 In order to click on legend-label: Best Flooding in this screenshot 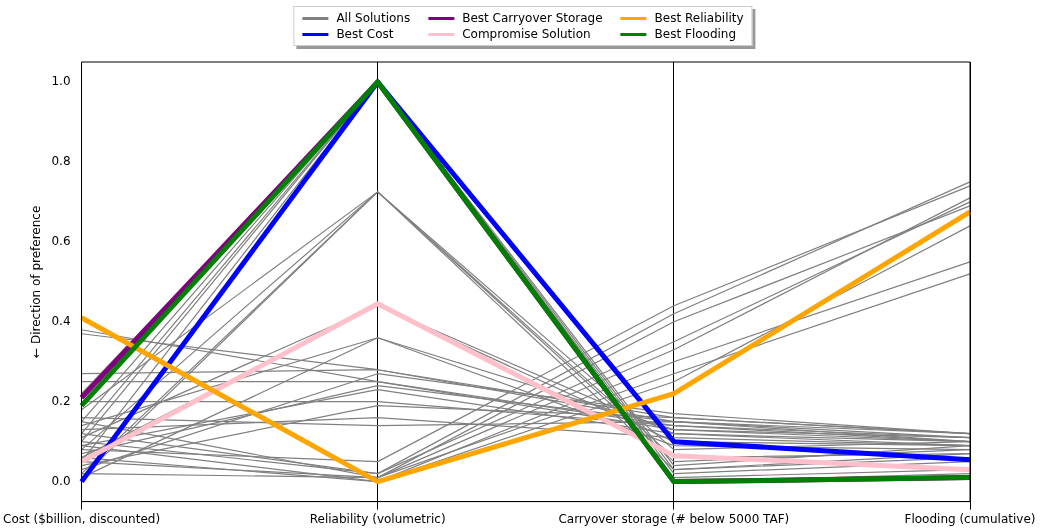, I will do `click(695, 34)`.